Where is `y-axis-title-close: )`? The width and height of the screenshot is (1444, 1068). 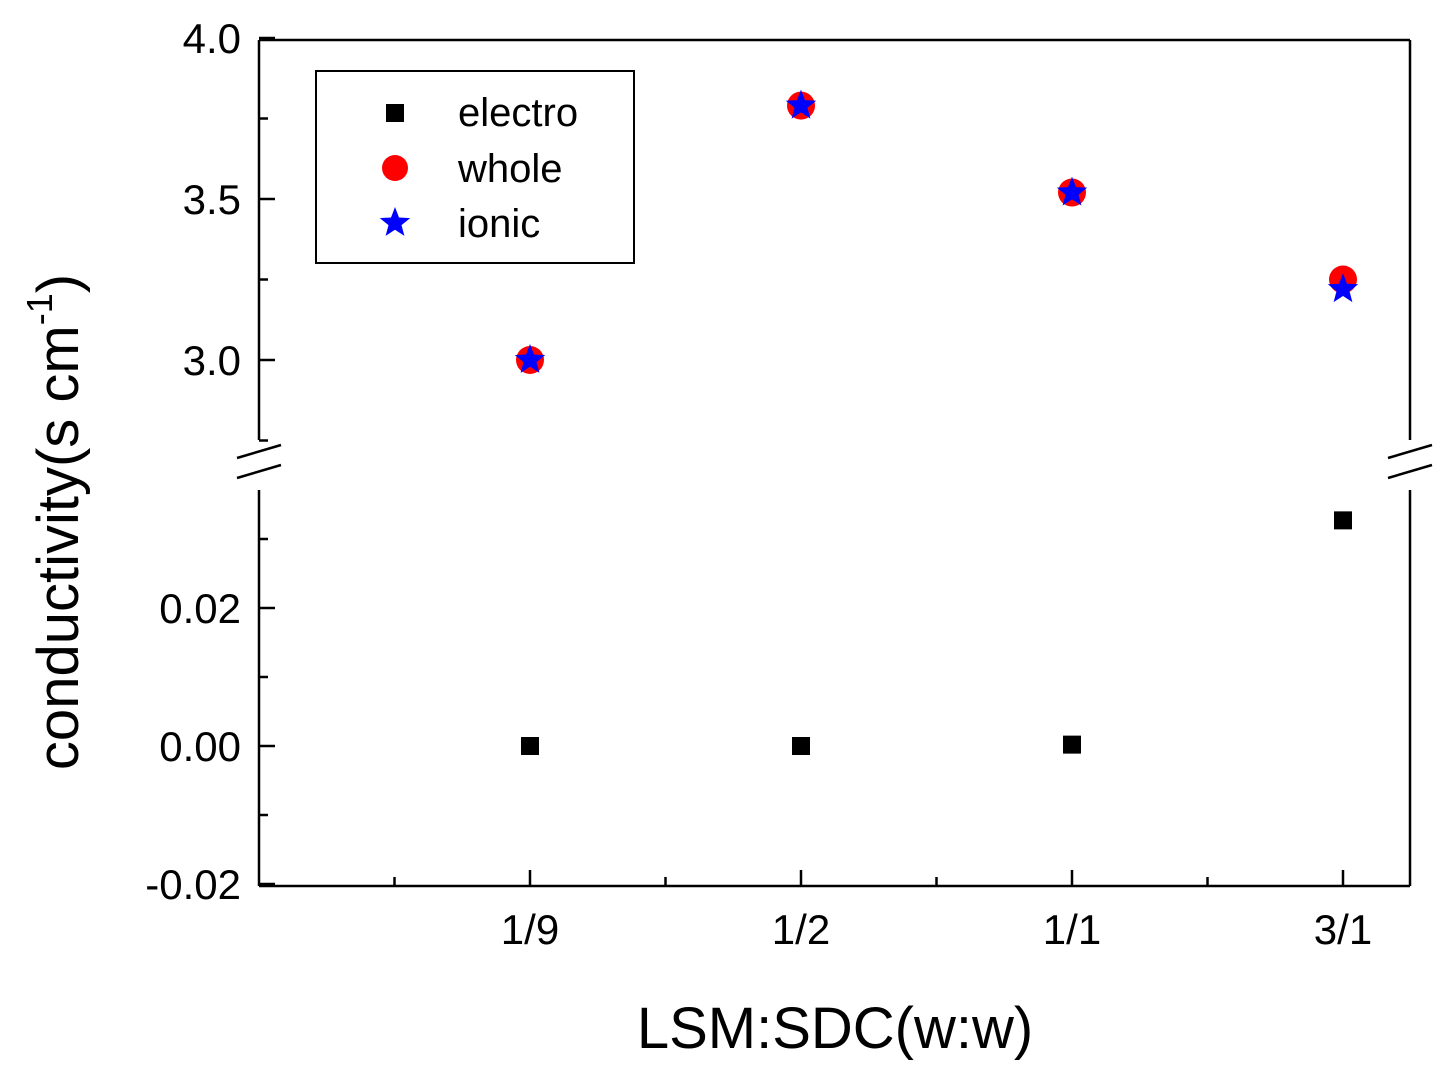 y-axis-title-close: ) is located at coordinates (58, 283).